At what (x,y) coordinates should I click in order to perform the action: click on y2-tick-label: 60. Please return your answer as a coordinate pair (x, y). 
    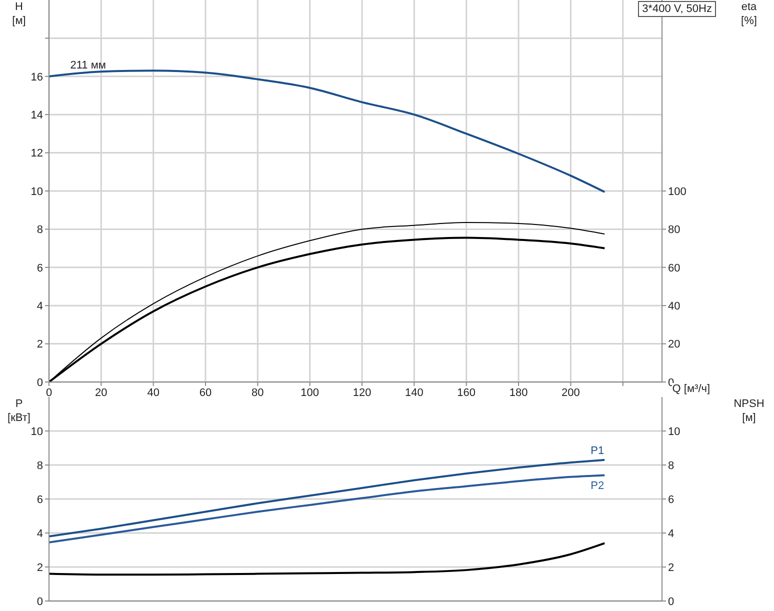
    Looking at the image, I should click on (674, 268).